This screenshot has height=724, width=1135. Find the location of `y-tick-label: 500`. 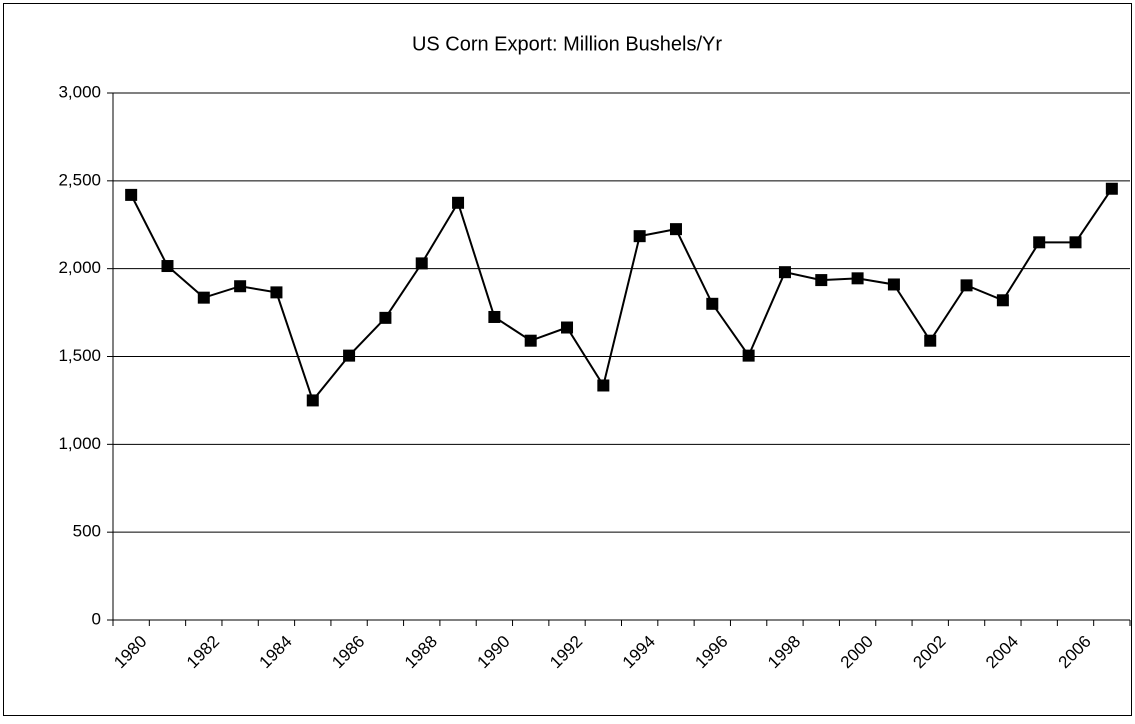

y-tick-label: 500 is located at coordinates (87, 531).